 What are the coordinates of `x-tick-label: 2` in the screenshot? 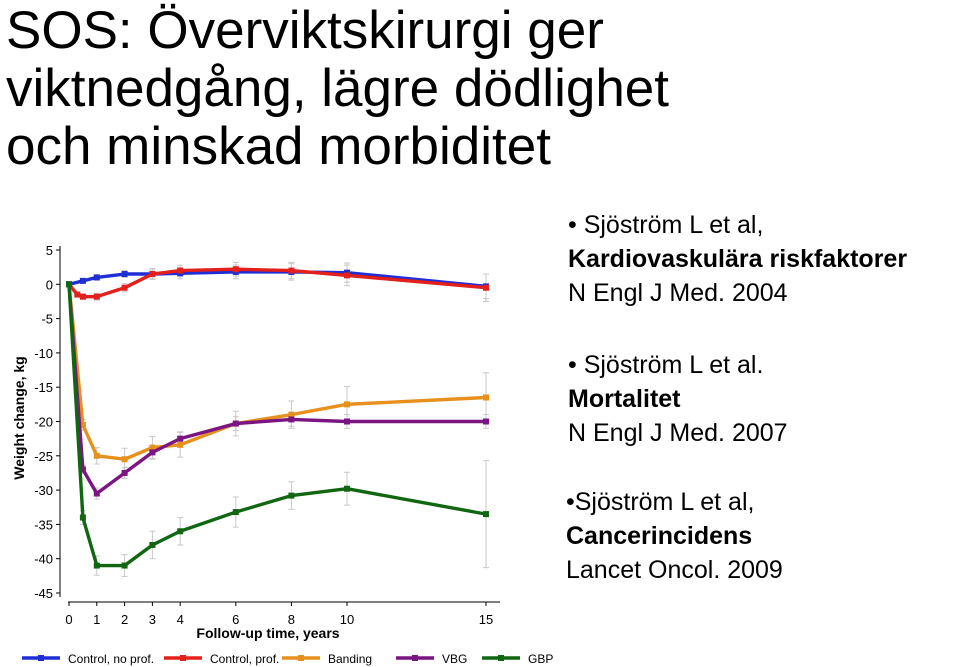 It's located at (124, 619).